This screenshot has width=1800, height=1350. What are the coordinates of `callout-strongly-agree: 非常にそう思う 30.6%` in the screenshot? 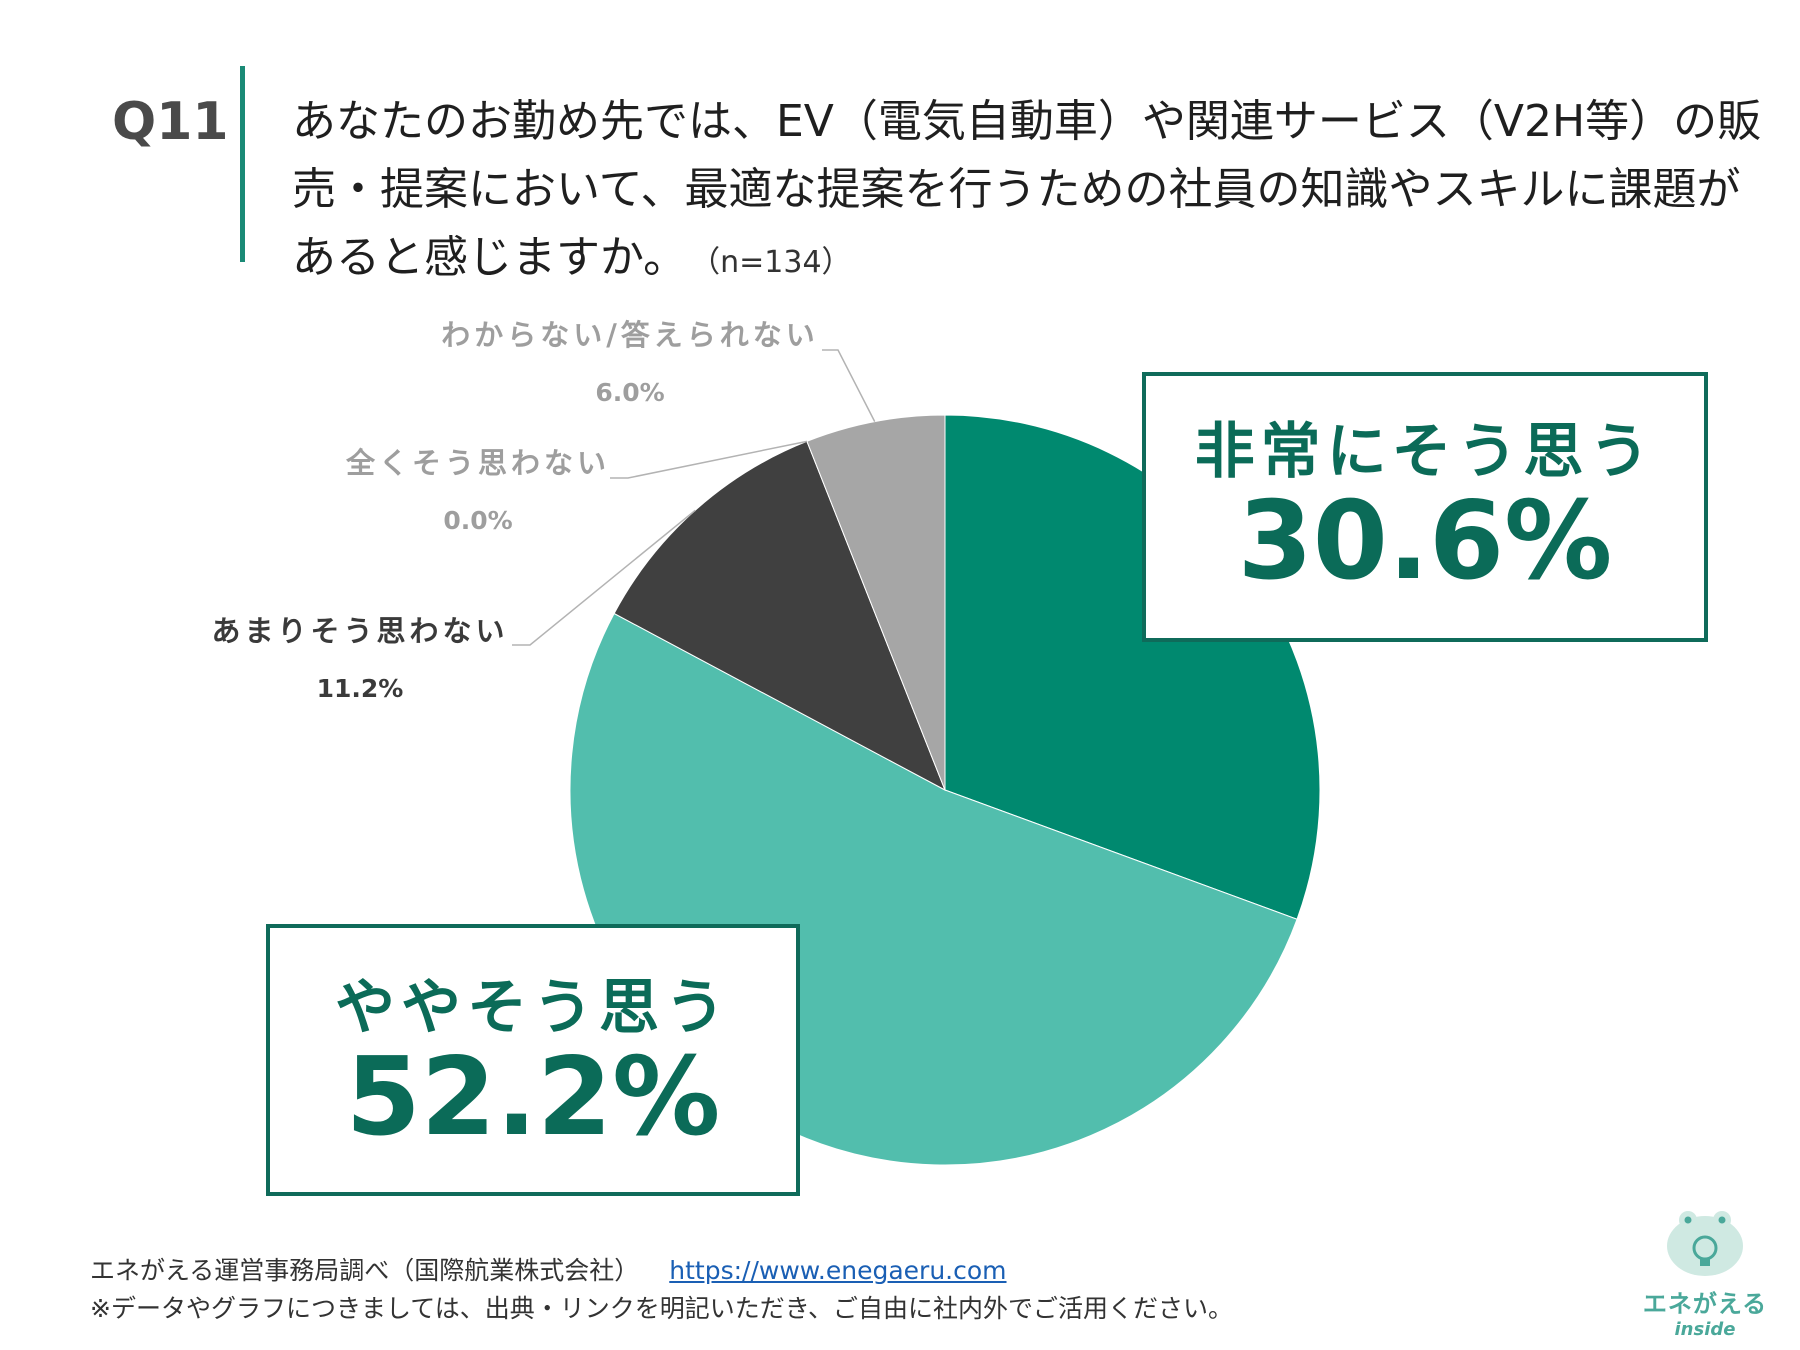 It's located at (1425, 507).